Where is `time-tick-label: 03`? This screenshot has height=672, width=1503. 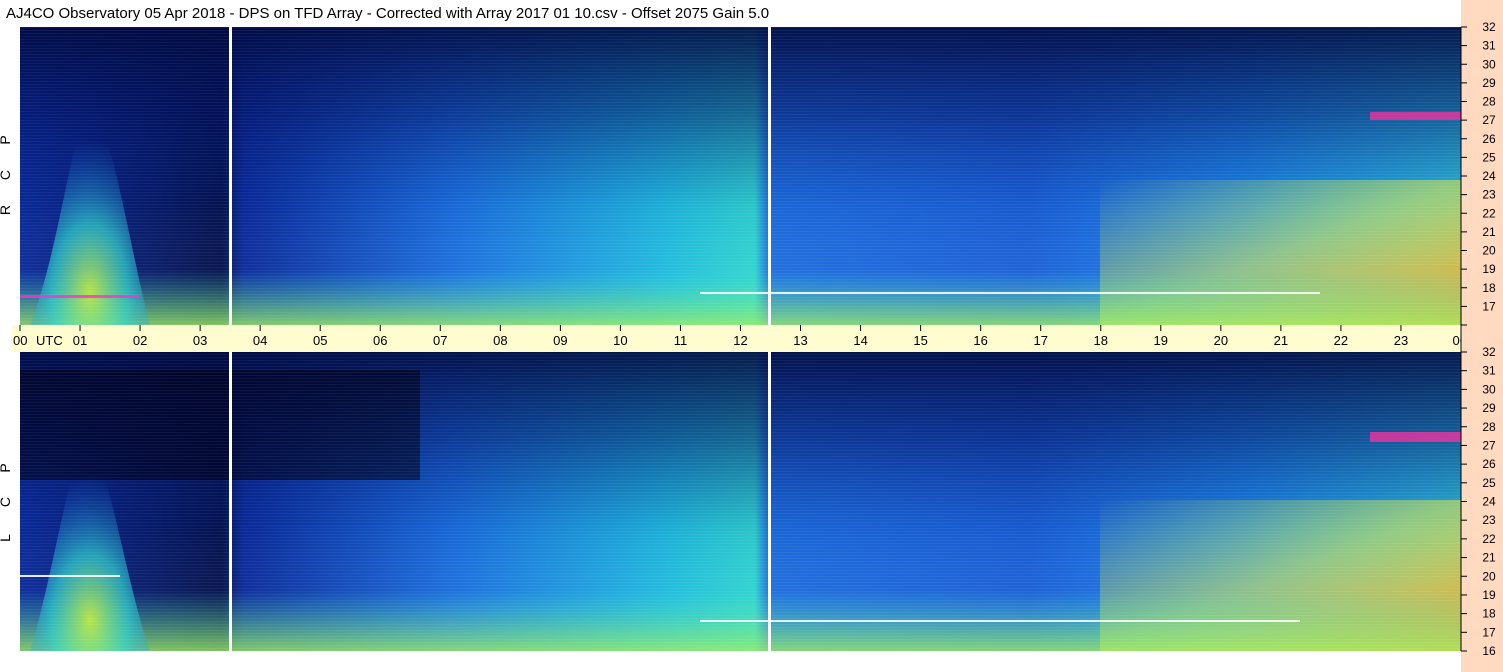
time-tick-label: 03 is located at coordinates (200, 340).